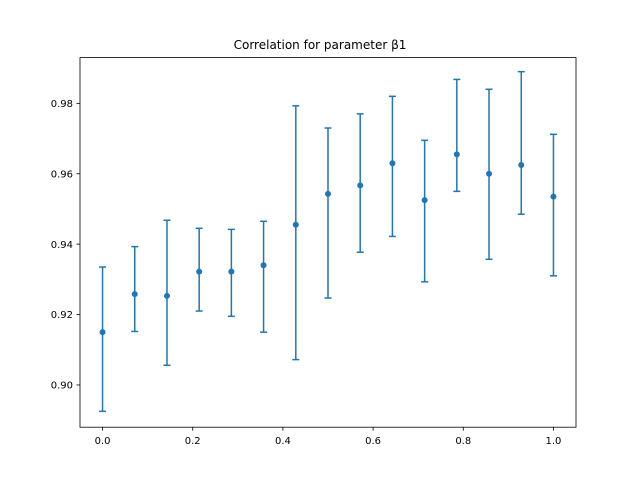  Describe the element at coordinates (62, 386) in the screenshot. I see `y-tick-label: 0.90` at that location.